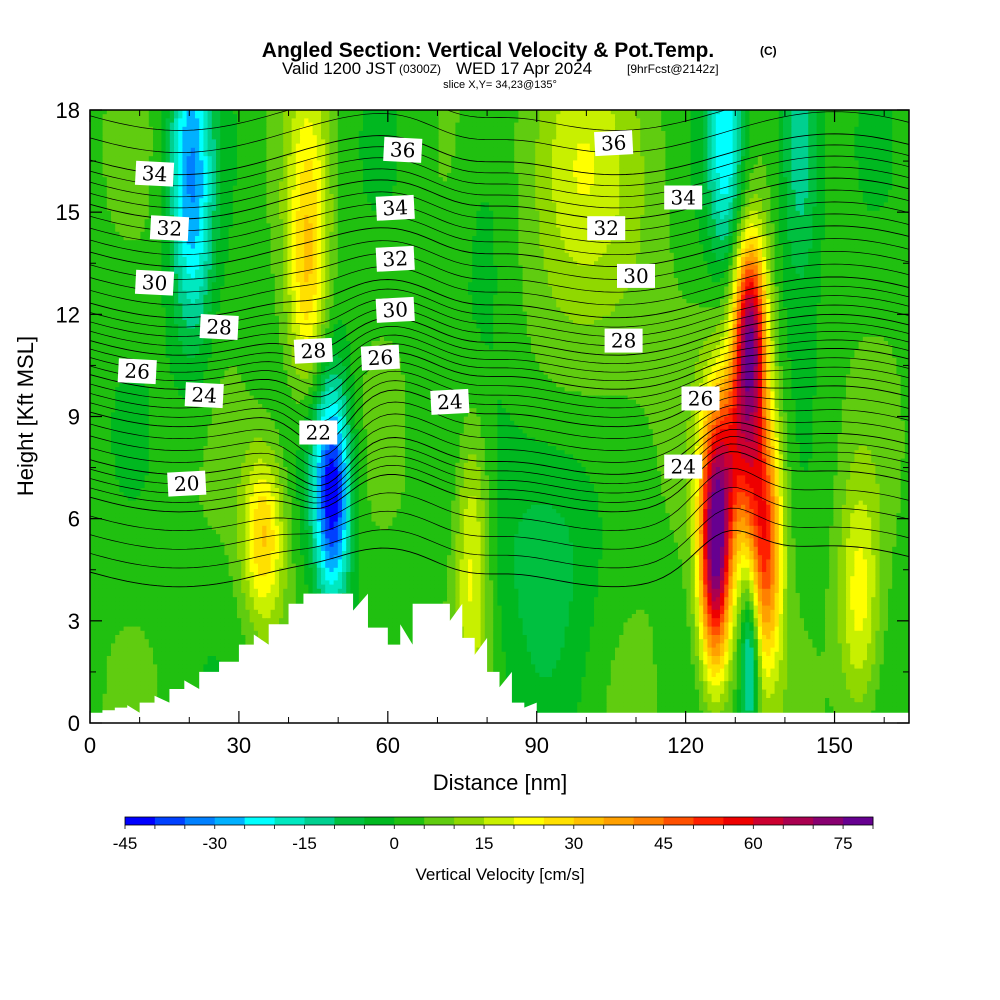  I want to click on colorbar: -45 -30 -15 0 15 30 45 60 75, so click(493, 834).